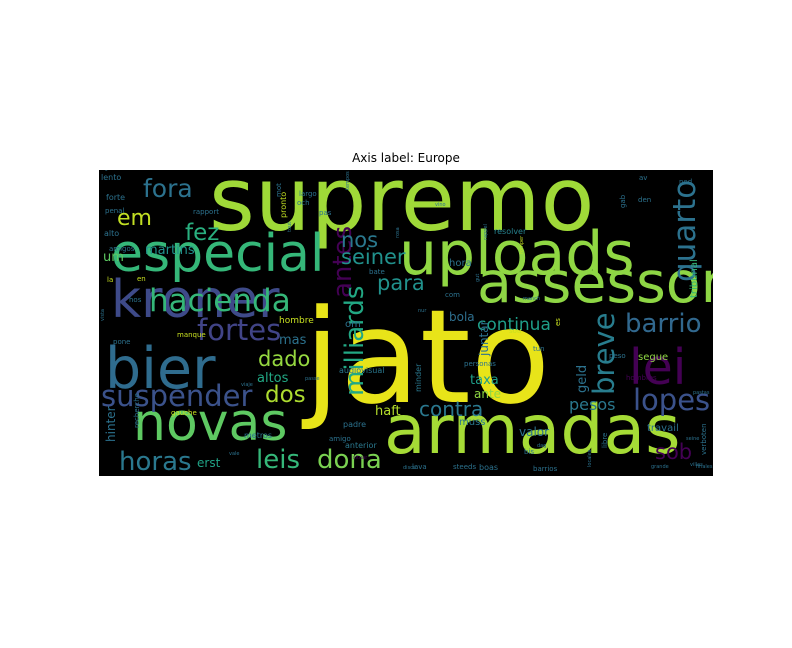 This screenshot has width=792, height=648. What do you see at coordinates (522, 244) in the screenshot?
I see `word-romper: romper` at bounding box center [522, 244].